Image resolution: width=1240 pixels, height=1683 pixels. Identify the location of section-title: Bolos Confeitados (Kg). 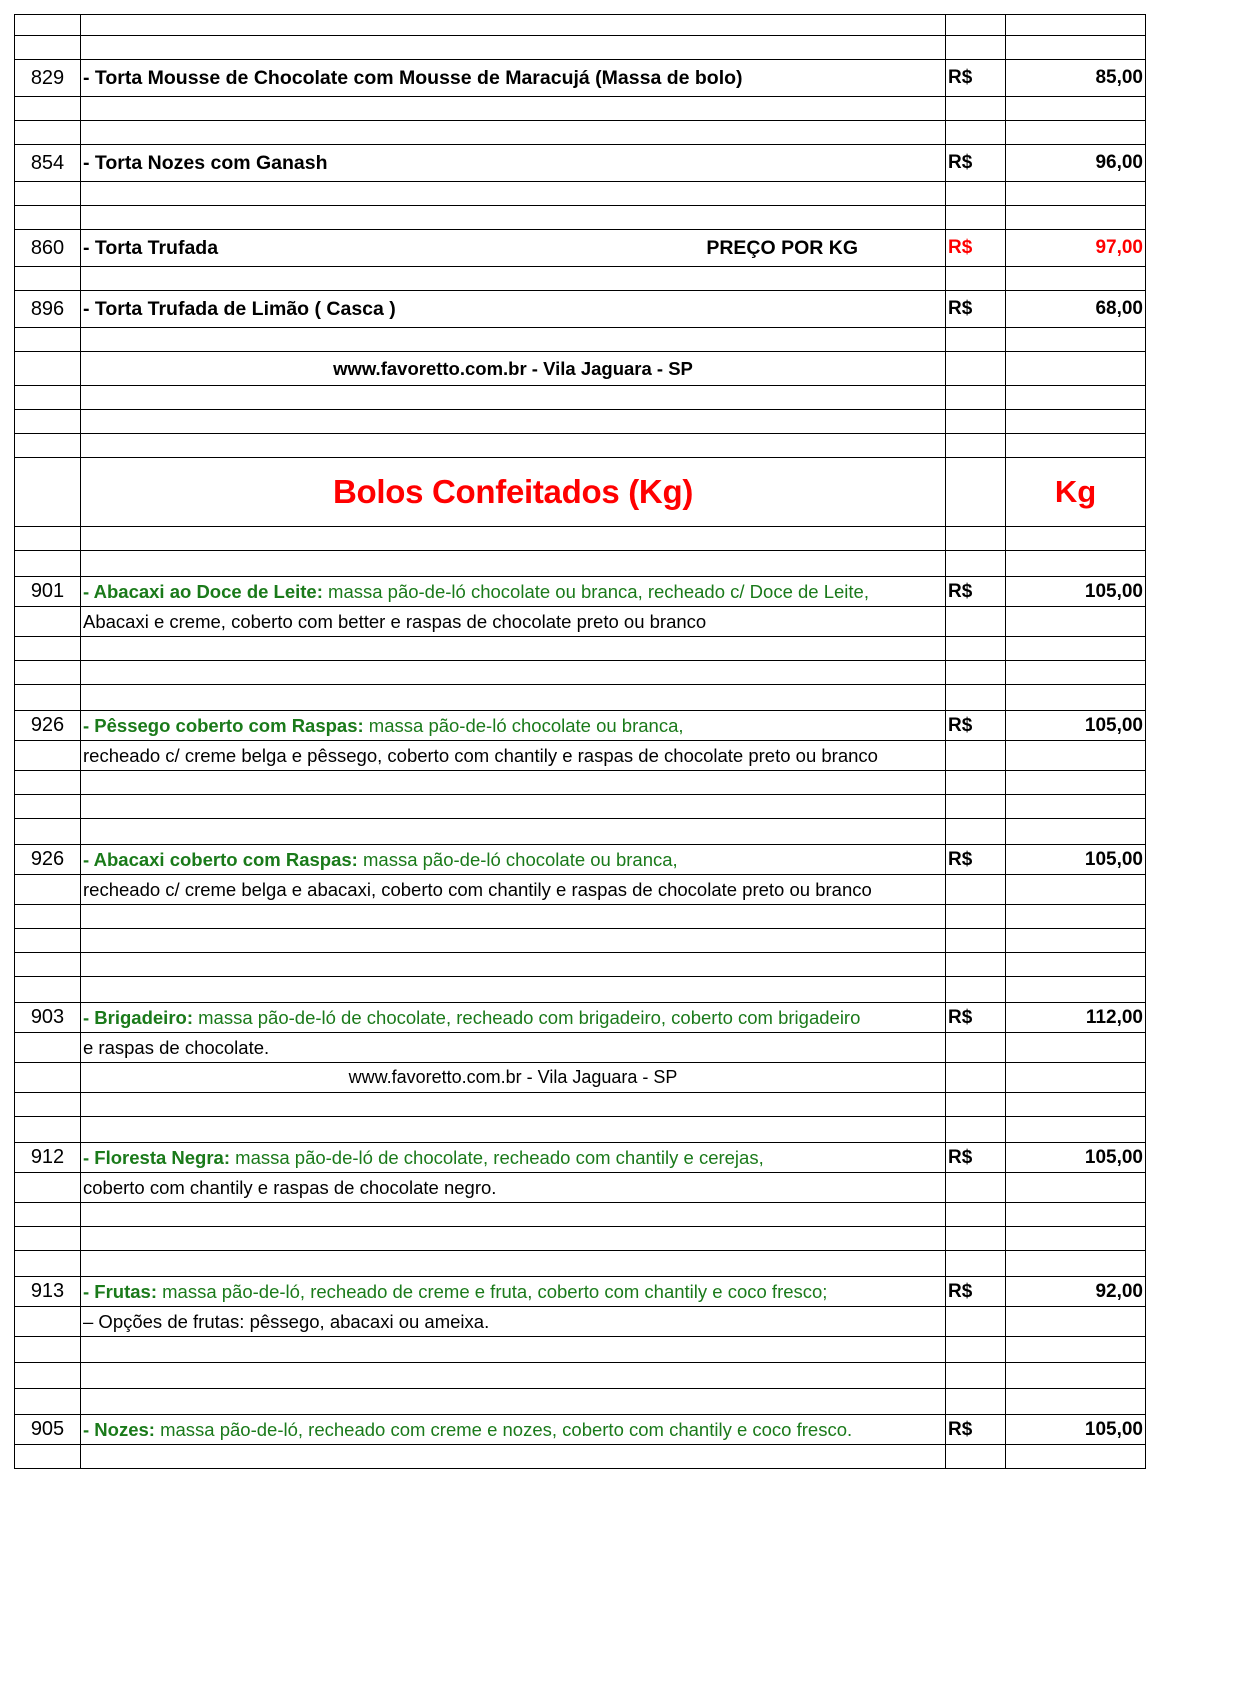
(513, 492).